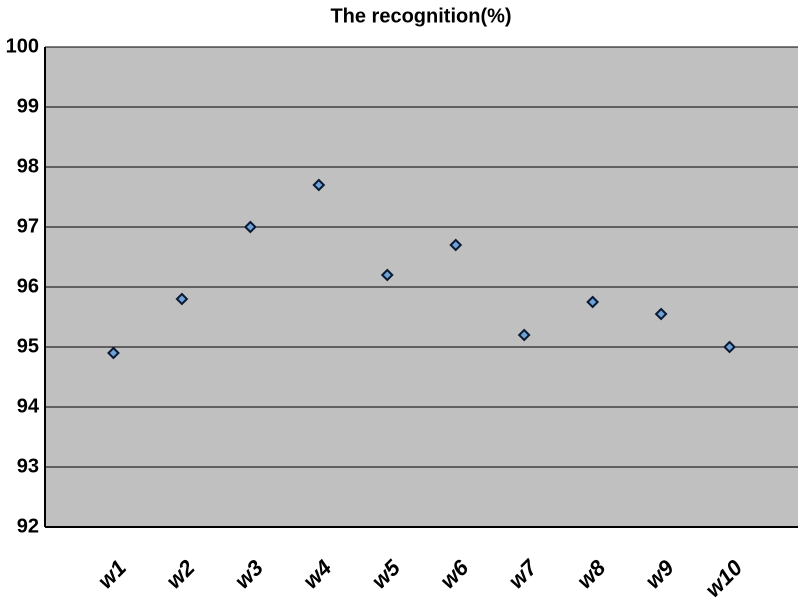  Describe the element at coordinates (724, 577) in the screenshot. I see `x-tick-label: w10` at that location.